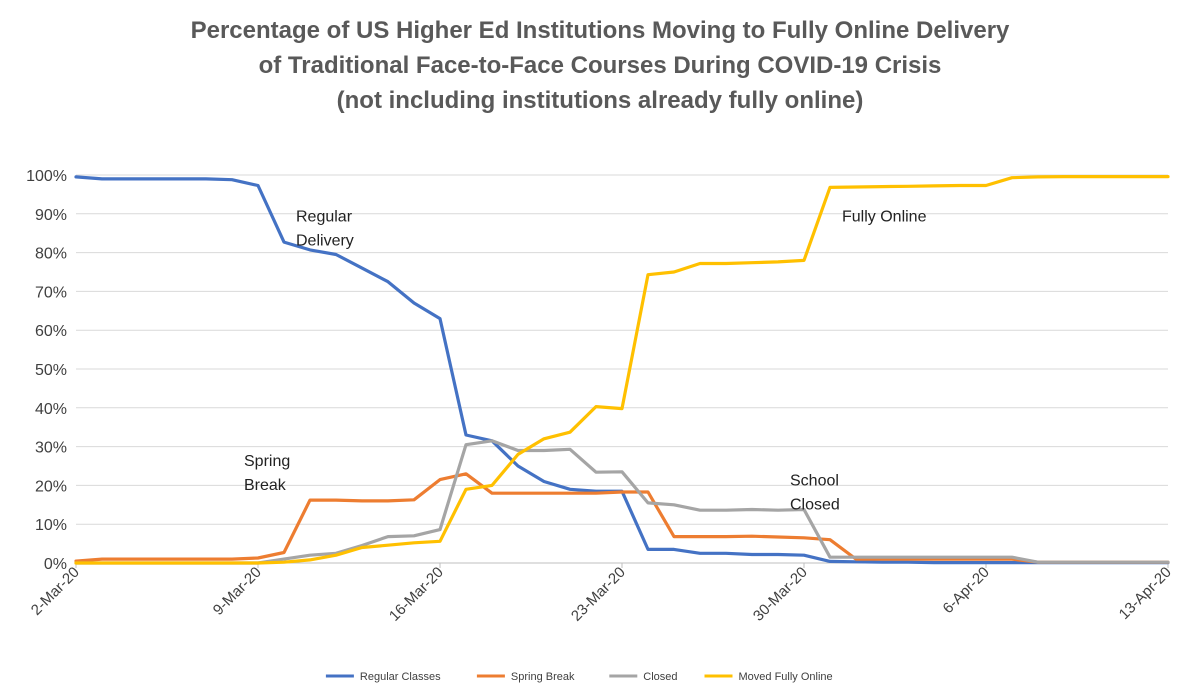 Image resolution: width=1200 pixels, height=697 pixels. Describe the element at coordinates (51, 486) in the screenshot. I see `y-tick-label: 20%` at that location.